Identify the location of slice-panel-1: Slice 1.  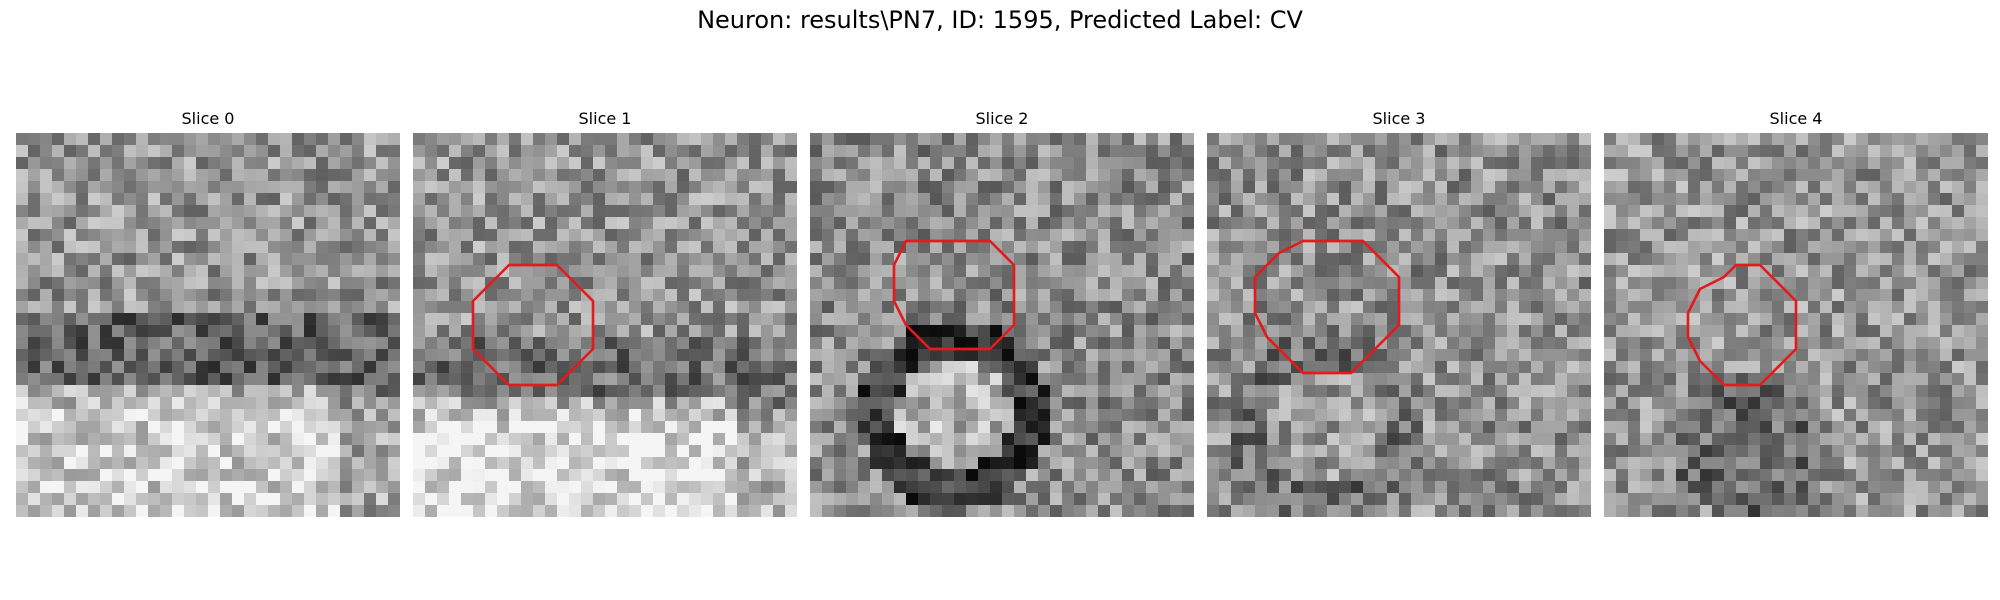
(605, 312).